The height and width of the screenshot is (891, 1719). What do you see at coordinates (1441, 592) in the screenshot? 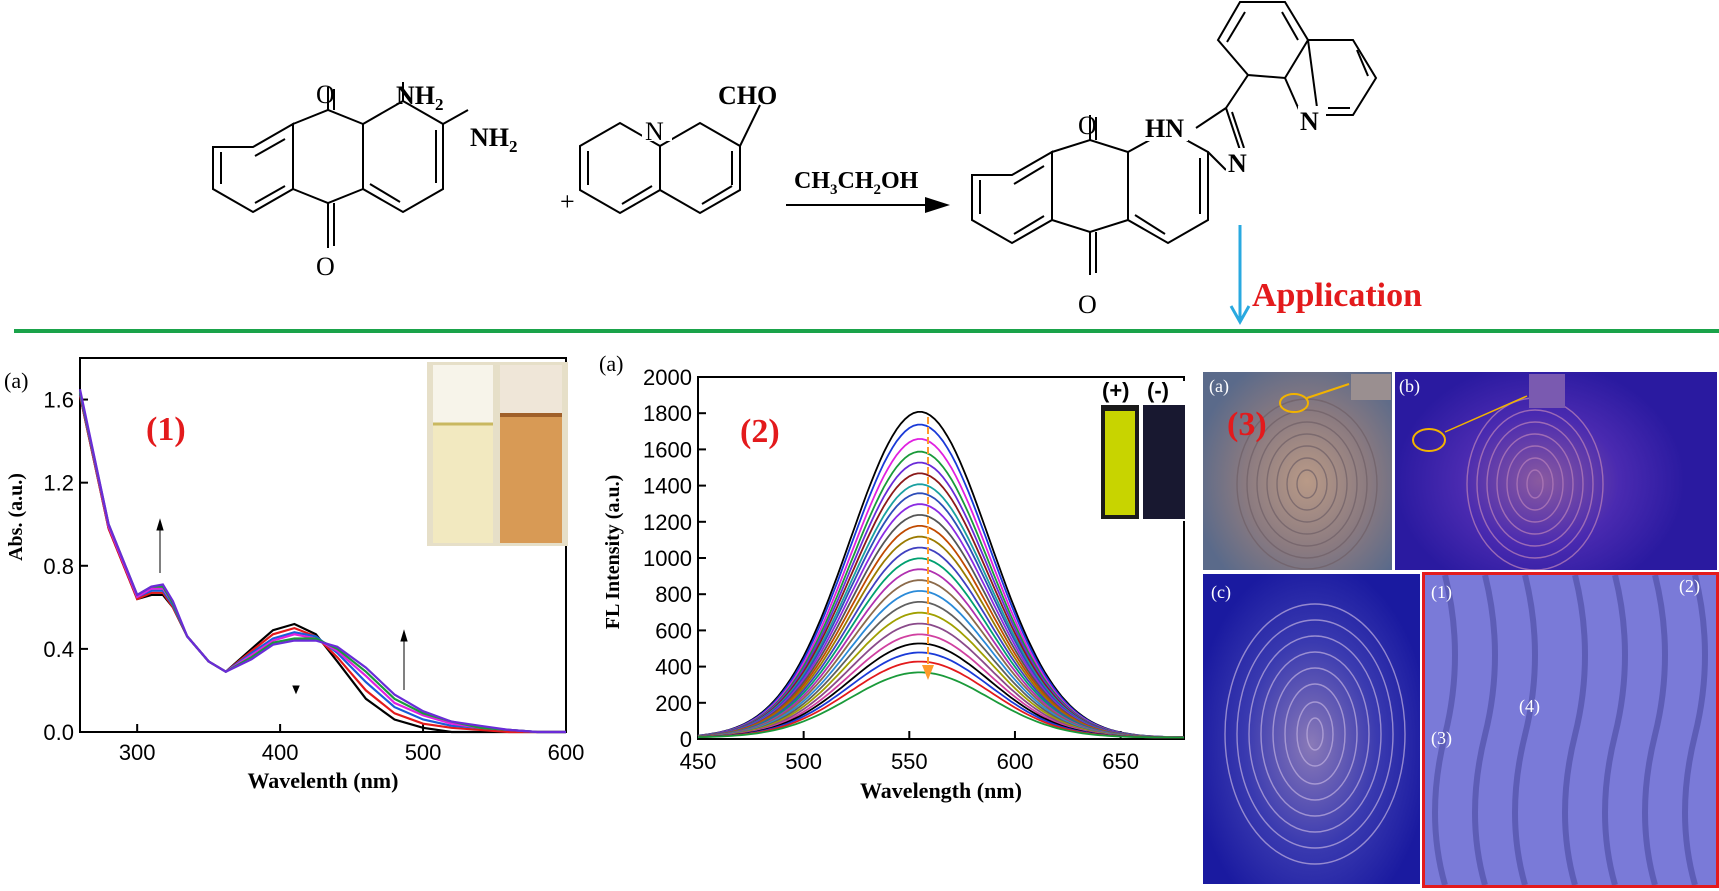
I see `zoom-label-1: (1)` at bounding box center [1441, 592].